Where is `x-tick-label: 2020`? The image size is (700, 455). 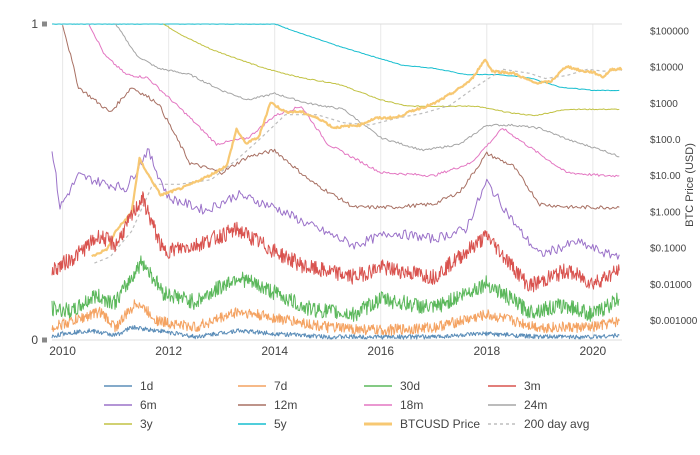 x-tick-label: 2020 is located at coordinates (592, 351).